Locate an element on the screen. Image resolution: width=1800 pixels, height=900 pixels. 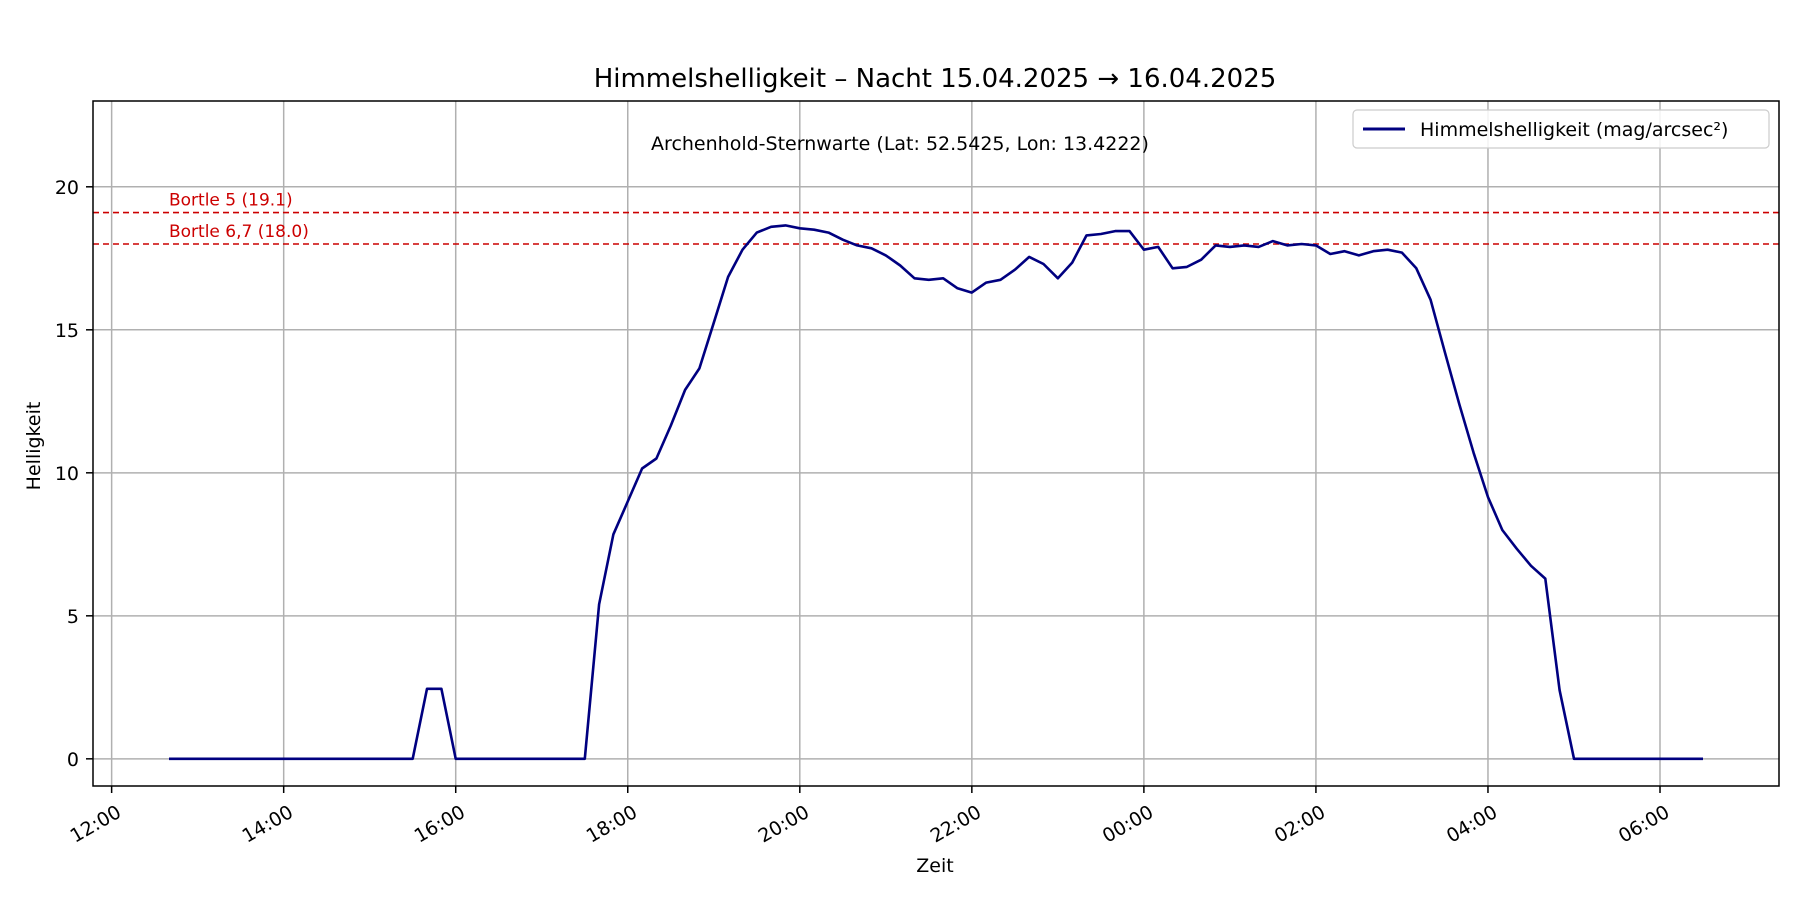
legend: Himmelshelligkeit (mag/arcsec²) is located at coordinates (1561, 129).